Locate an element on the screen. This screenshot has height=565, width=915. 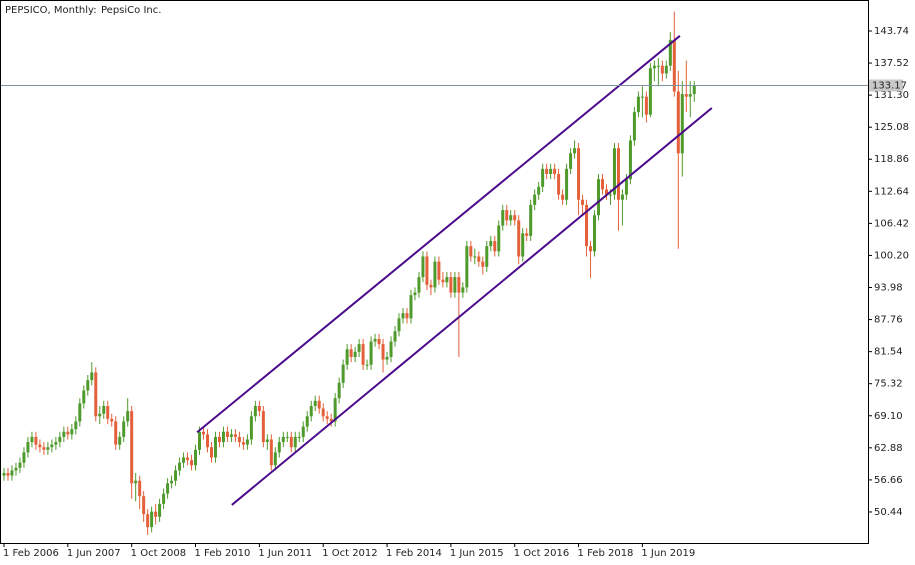
y-tick-label: 56.66 is located at coordinates (888, 480).